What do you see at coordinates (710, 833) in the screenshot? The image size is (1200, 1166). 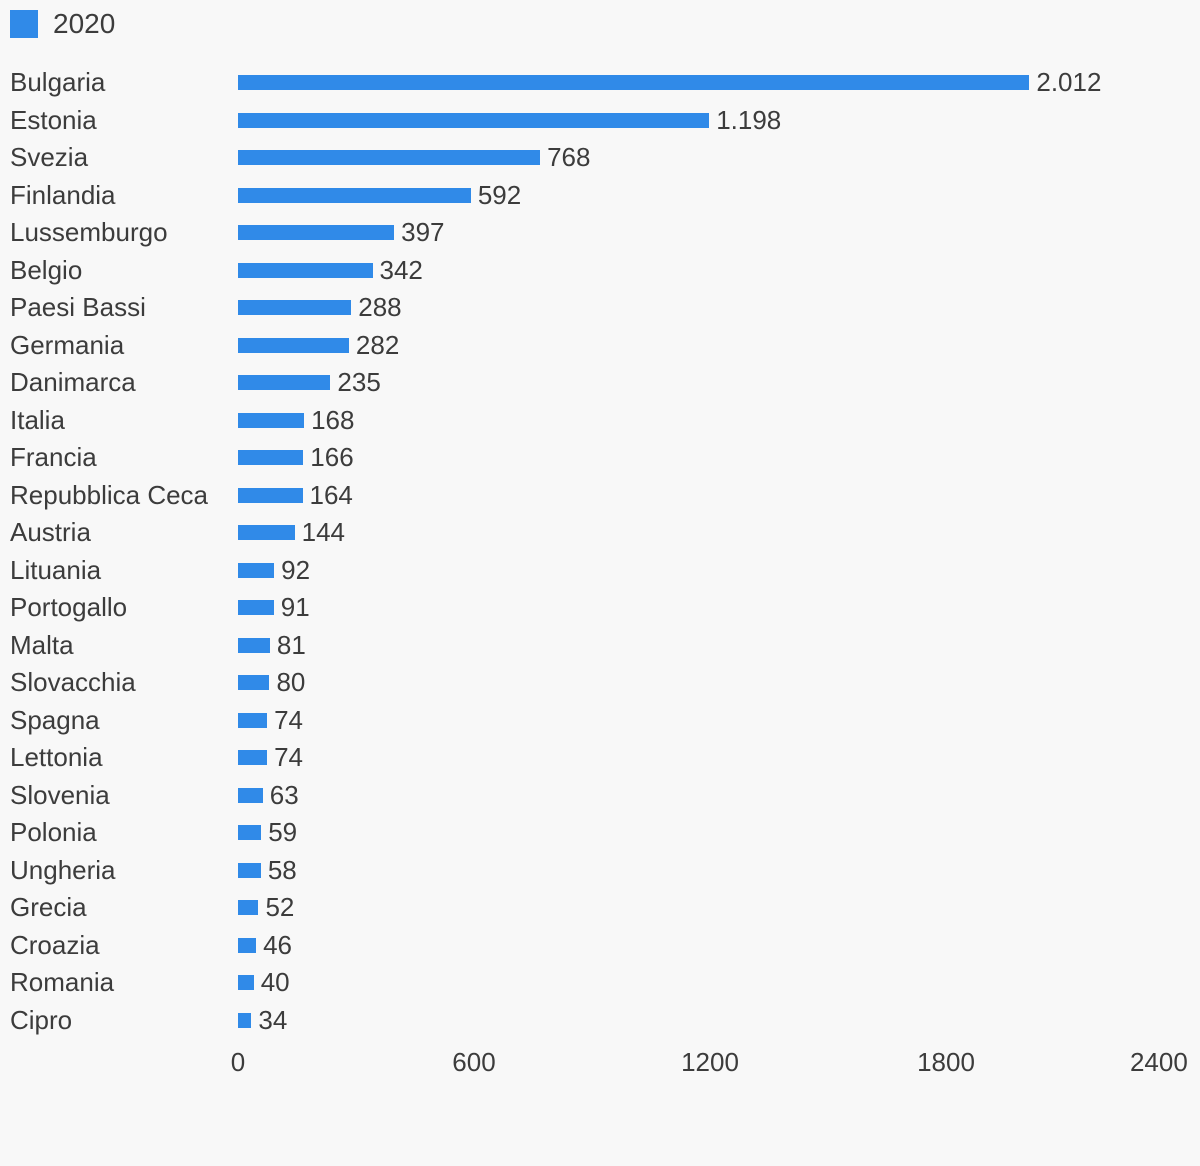 I see `bar-track: 59` at bounding box center [710, 833].